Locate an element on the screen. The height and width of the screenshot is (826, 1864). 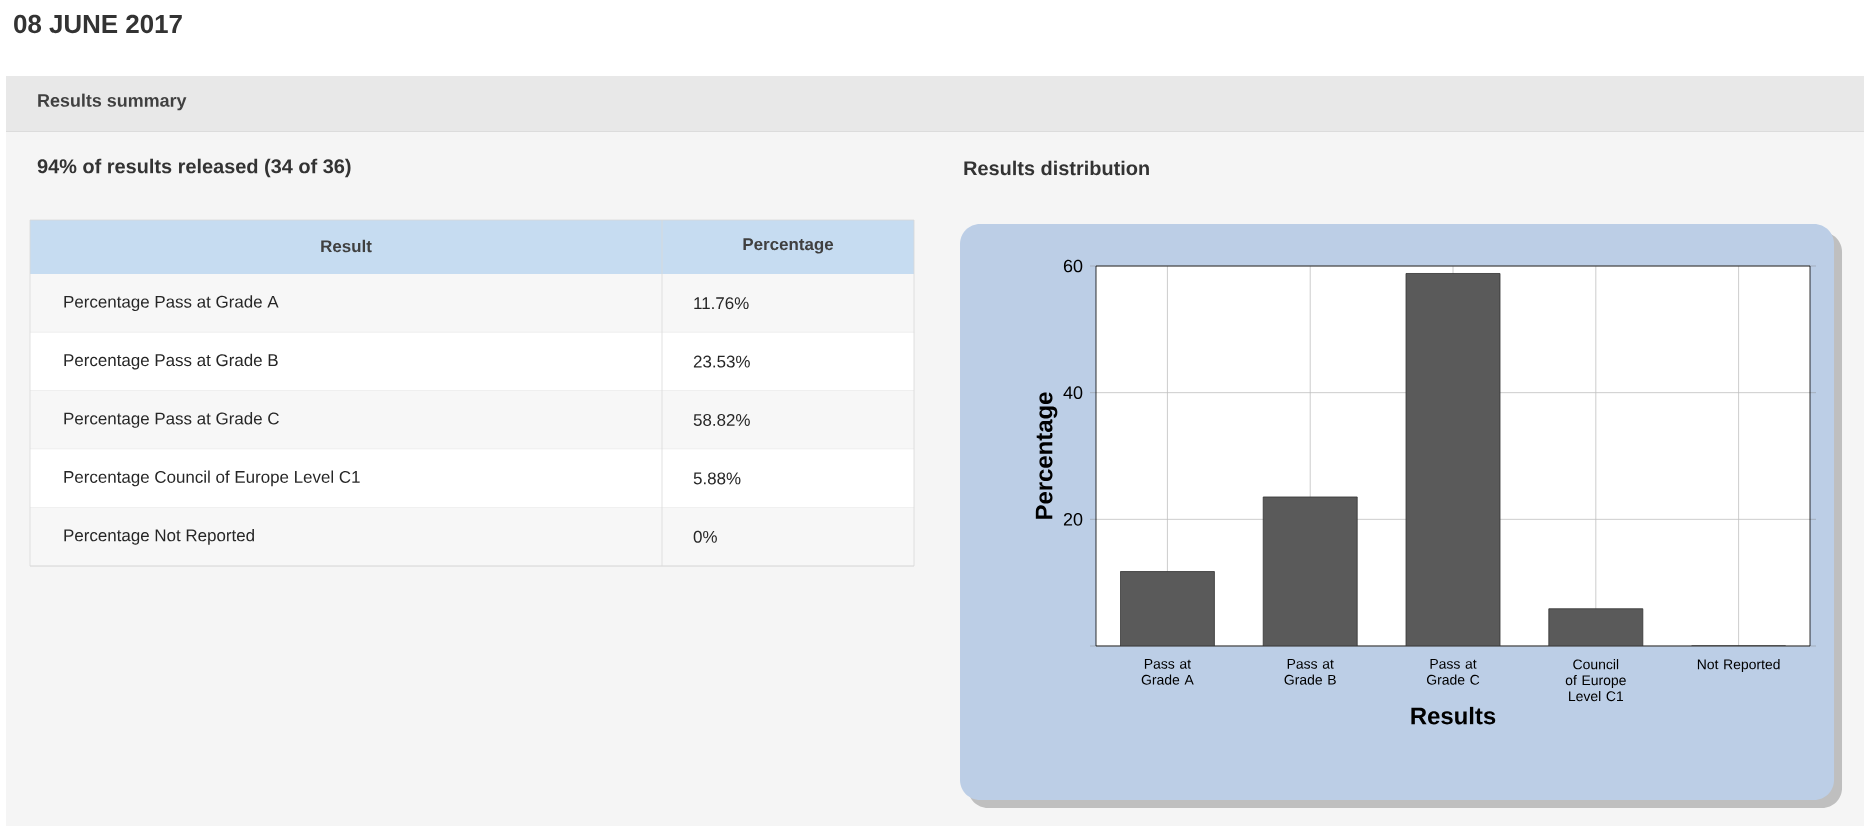
text: 58.82% is located at coordinates (721, 420).